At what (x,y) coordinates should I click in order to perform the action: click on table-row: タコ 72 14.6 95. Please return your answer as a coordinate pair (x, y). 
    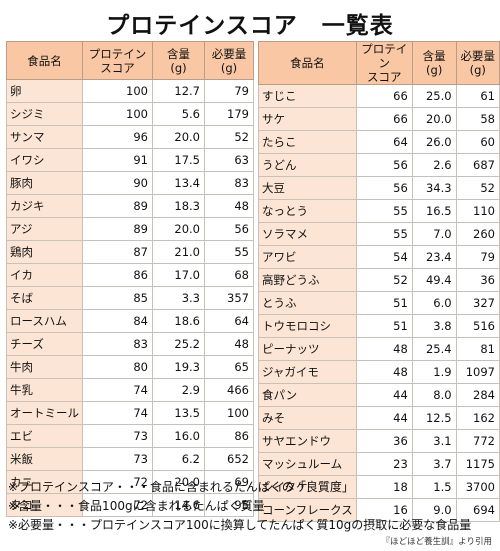
    Looking at the image, I should click on (130, 505).